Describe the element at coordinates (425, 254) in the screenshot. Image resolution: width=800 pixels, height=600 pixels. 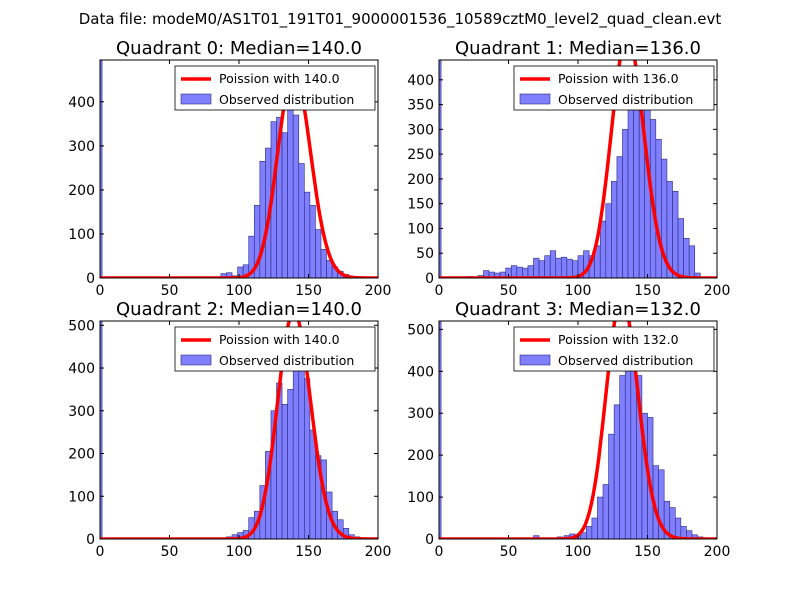
I see `y-tick-label: 50` at that location.